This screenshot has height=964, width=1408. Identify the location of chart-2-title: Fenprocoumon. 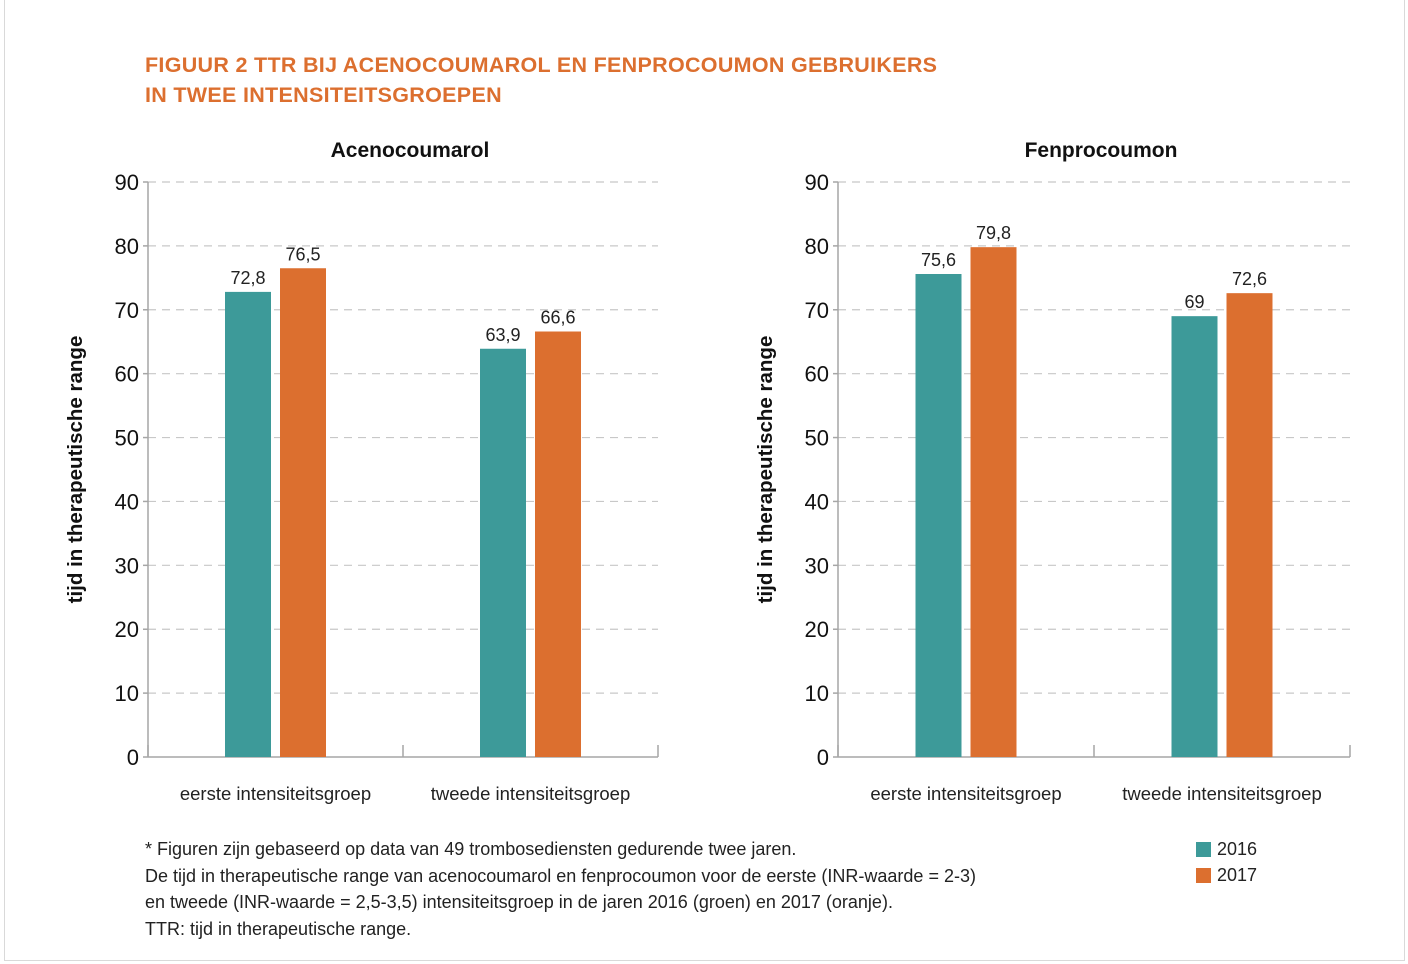
(1101, 150).